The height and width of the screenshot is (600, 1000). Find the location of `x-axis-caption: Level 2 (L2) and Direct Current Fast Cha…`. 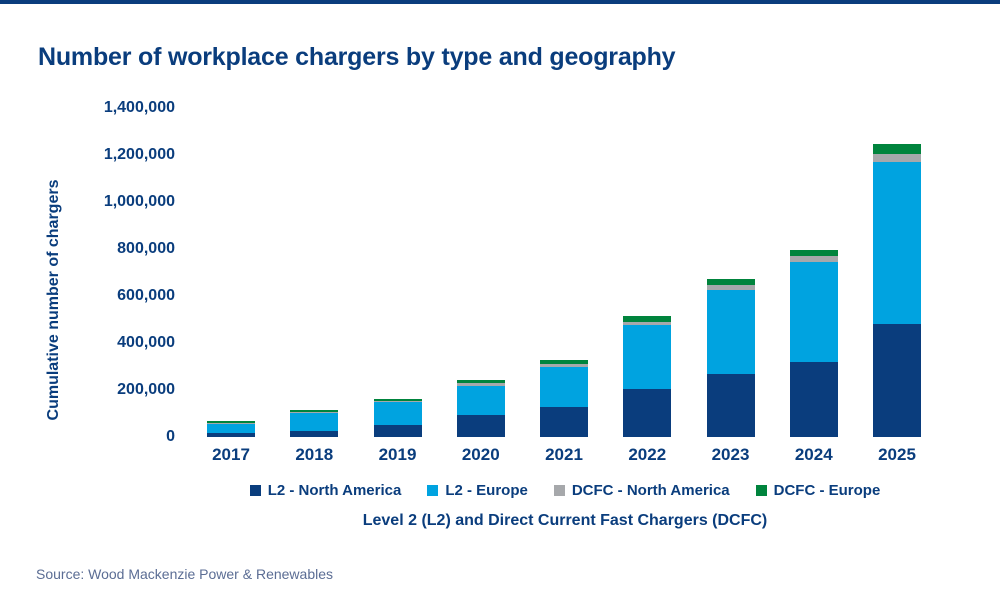

x-axis-caption: Level 2 (L2) and Direct Current Fast Cha… is located at coordinates (565, 520).